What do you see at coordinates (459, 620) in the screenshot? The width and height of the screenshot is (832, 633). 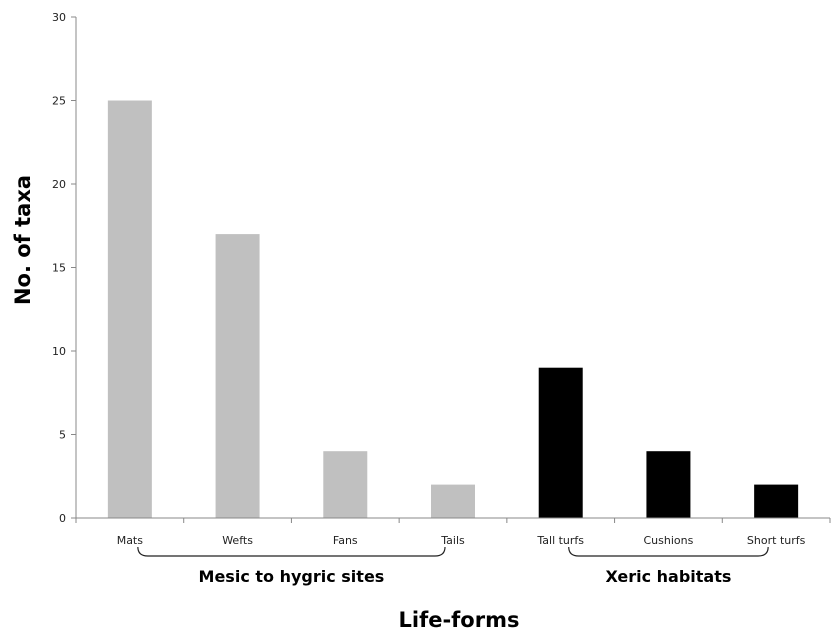 I see `x-axis-title: Life-forms` at bounding box center [459, 620].